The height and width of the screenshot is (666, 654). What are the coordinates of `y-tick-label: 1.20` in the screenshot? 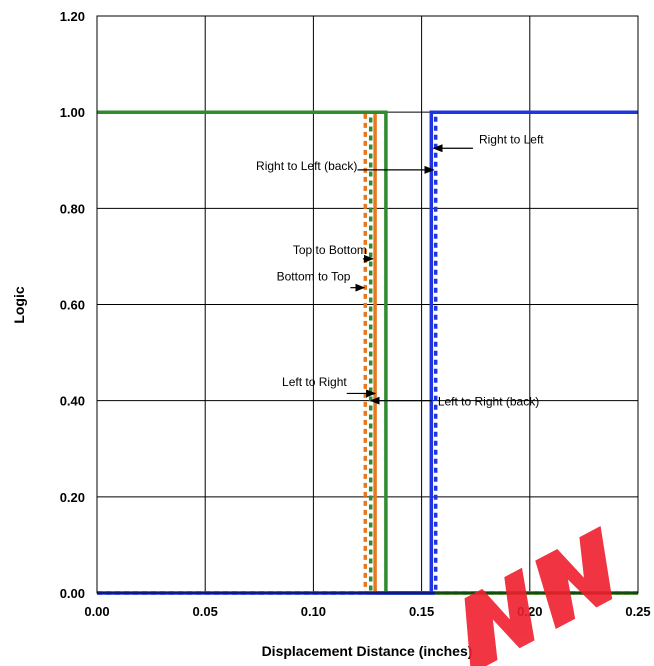 It's located at (72, 16).